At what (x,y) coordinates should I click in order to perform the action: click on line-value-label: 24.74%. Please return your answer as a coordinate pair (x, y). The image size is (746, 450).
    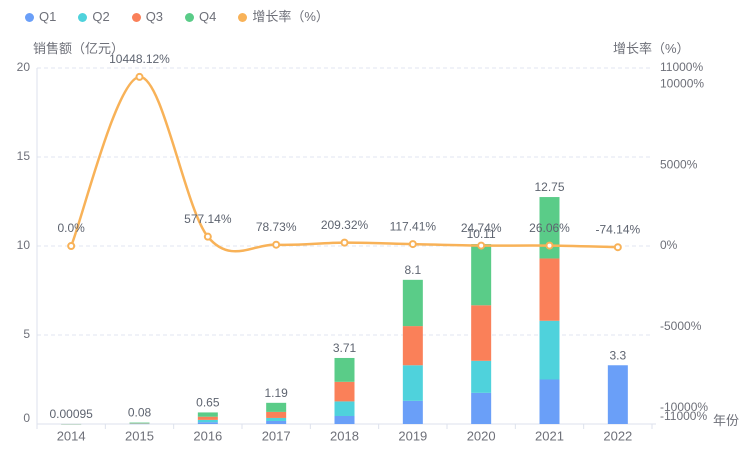
    Looking at the image, I should click on (481, 228).